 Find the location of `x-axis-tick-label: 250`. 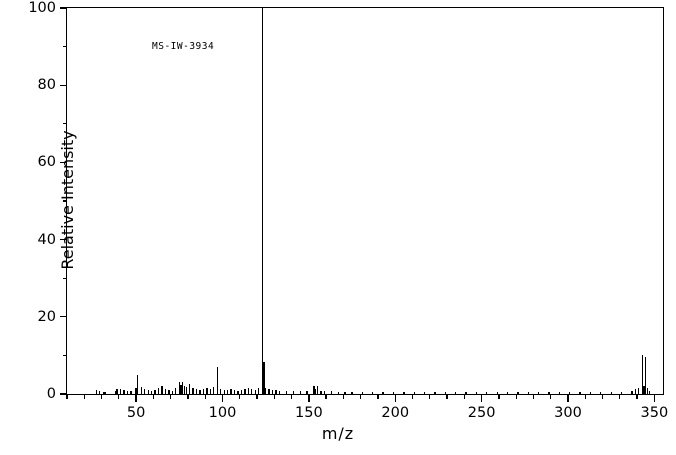

x-axis-tick-label: 250 is located at coordinates (481, 413).